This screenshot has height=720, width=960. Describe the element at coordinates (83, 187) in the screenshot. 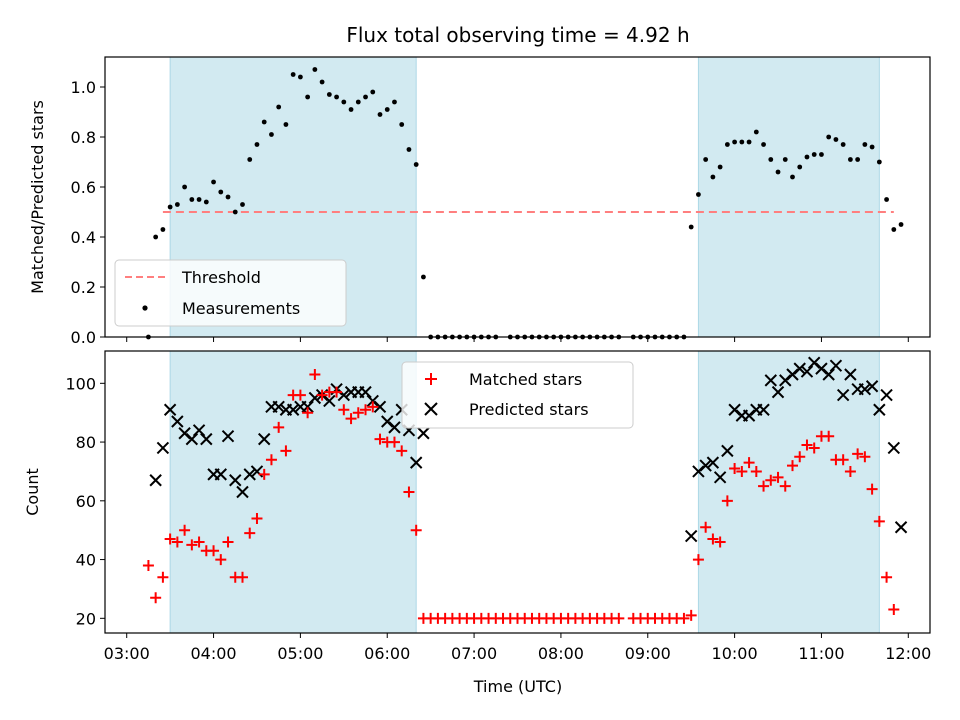

I see `top-y-tick-label: 0.6` at that location.